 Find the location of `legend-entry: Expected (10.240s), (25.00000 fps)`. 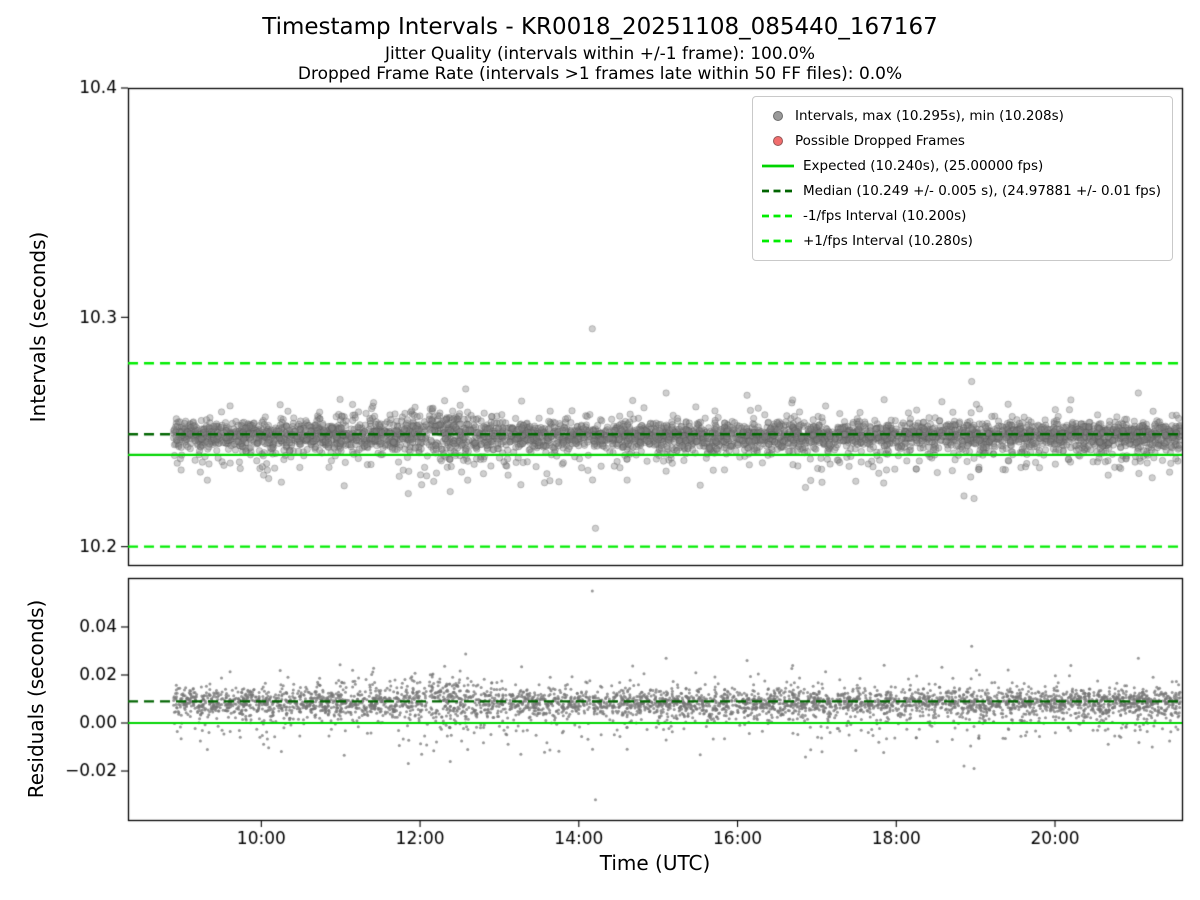

legend-entry: Expected (10.240s), (25.00000 fps) is located at coordinates (961, 166).